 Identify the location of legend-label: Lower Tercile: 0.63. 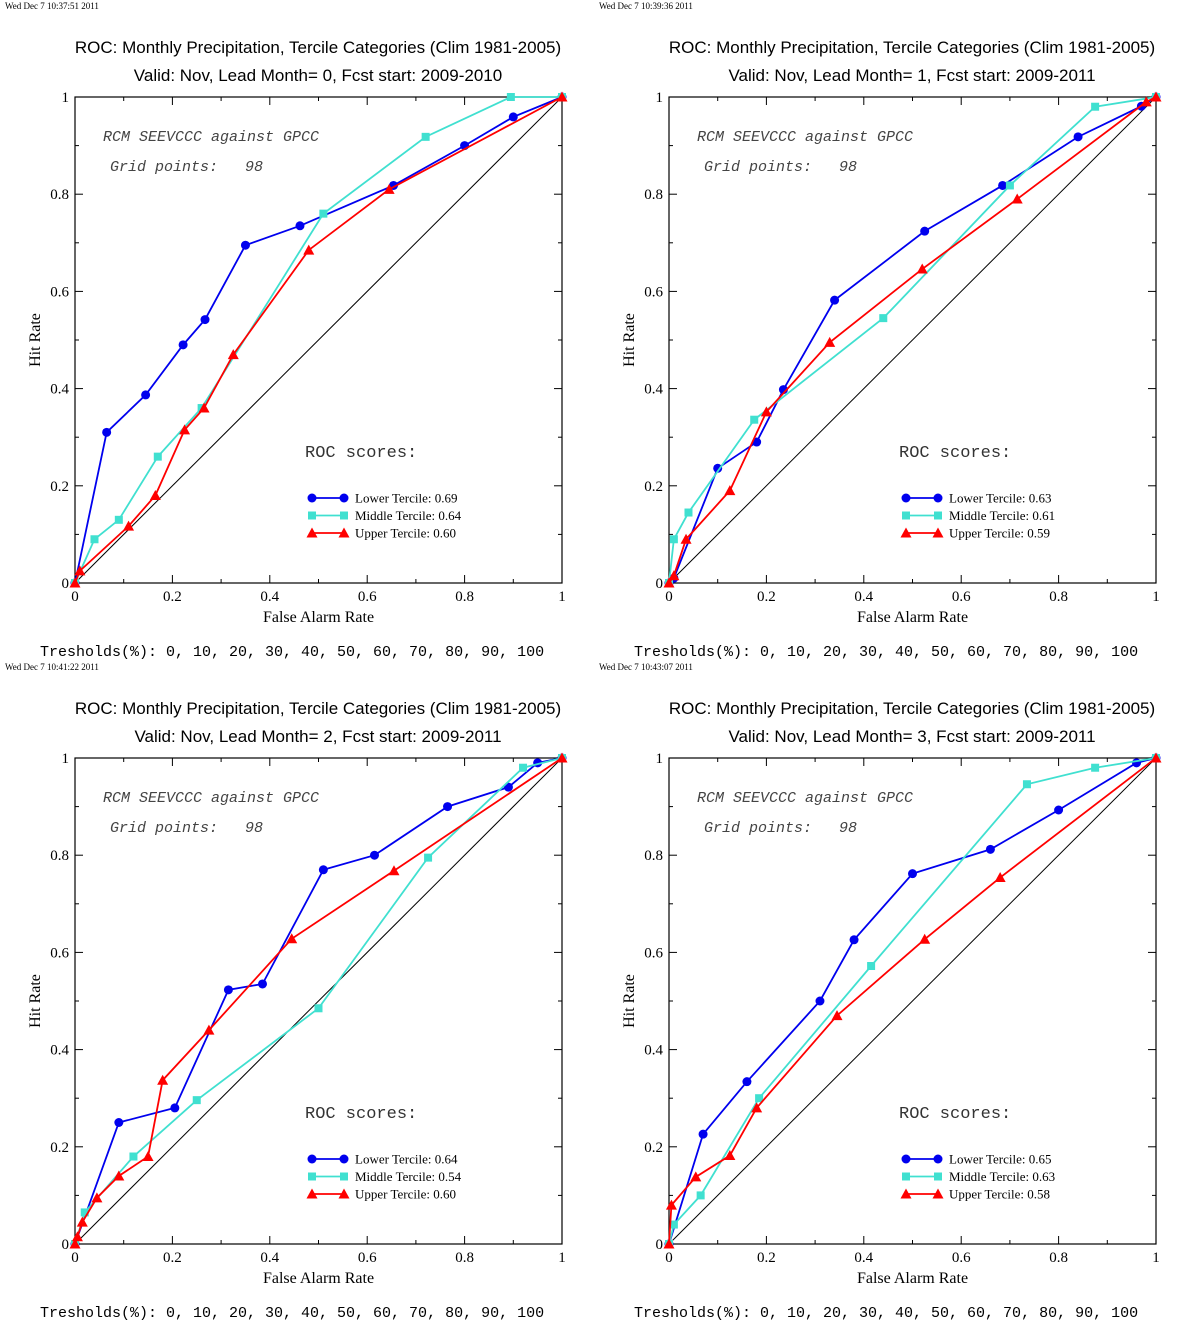
(1000, 498).